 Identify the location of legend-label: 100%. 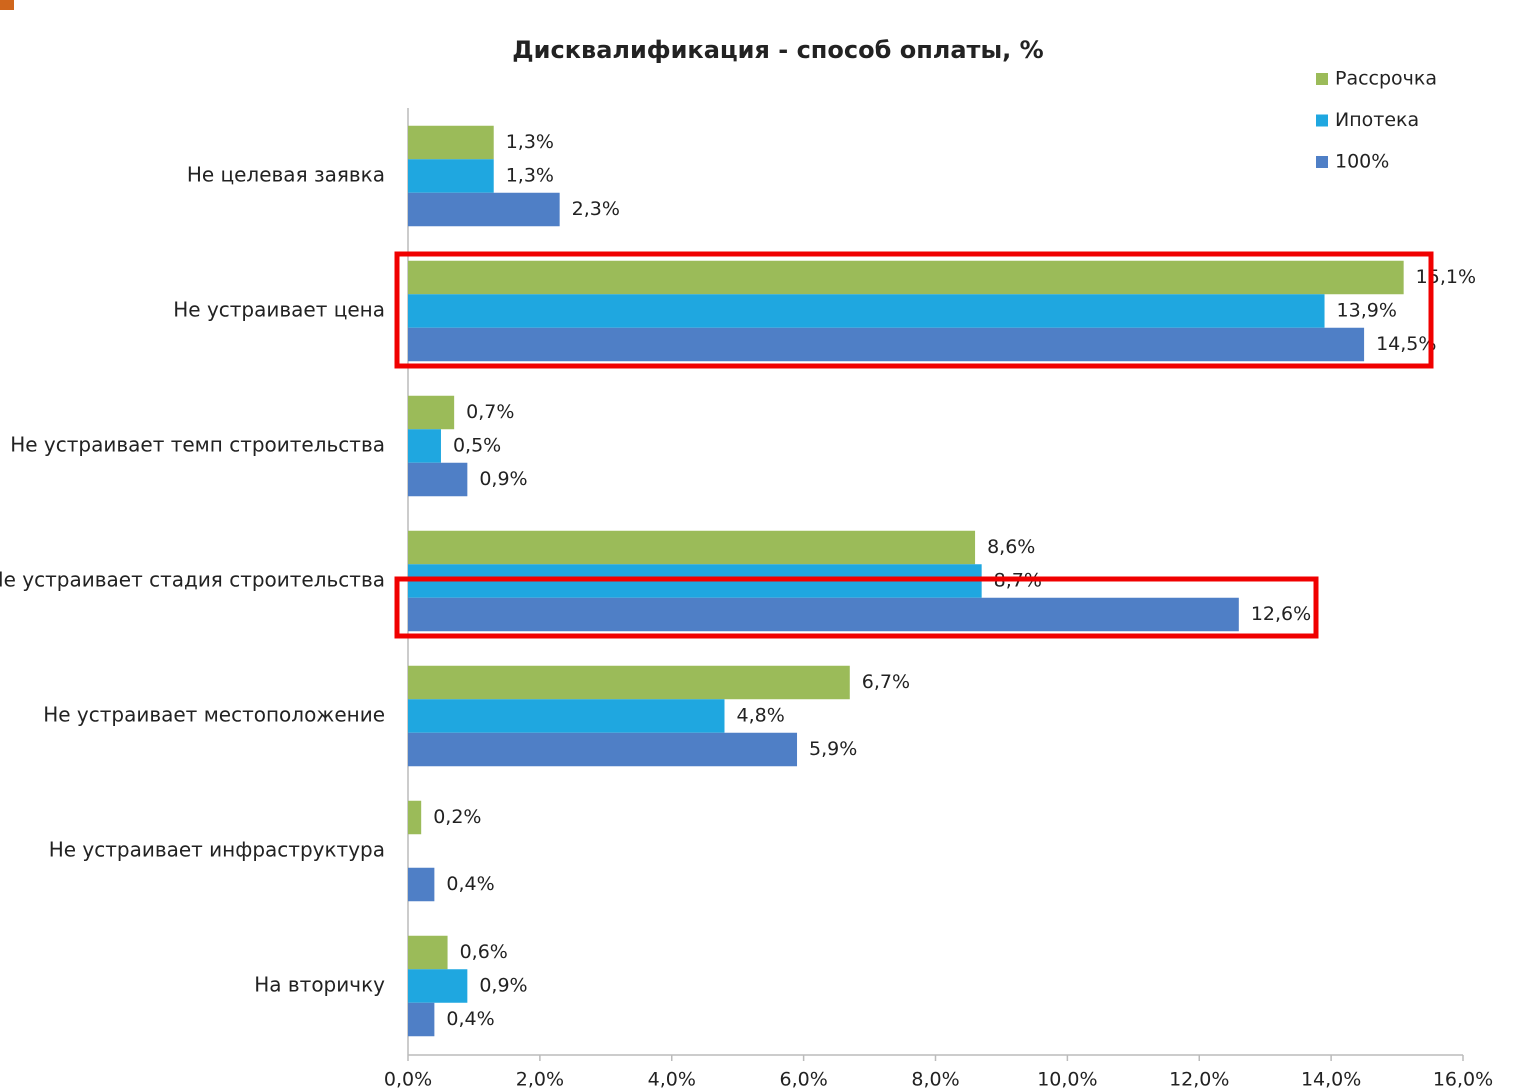
(1362, 162).